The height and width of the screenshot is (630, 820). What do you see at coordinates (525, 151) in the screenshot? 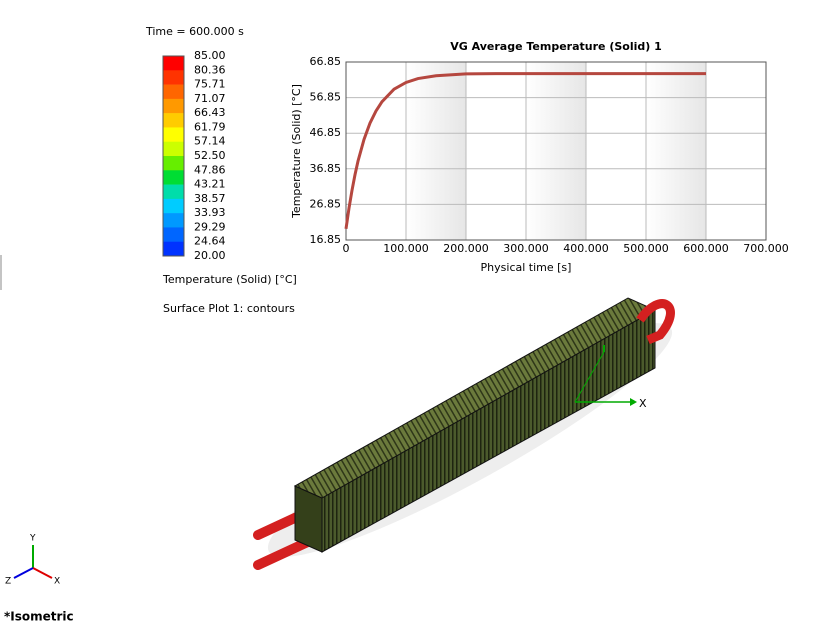
I see `data-line` at bounding box center [525, 151].